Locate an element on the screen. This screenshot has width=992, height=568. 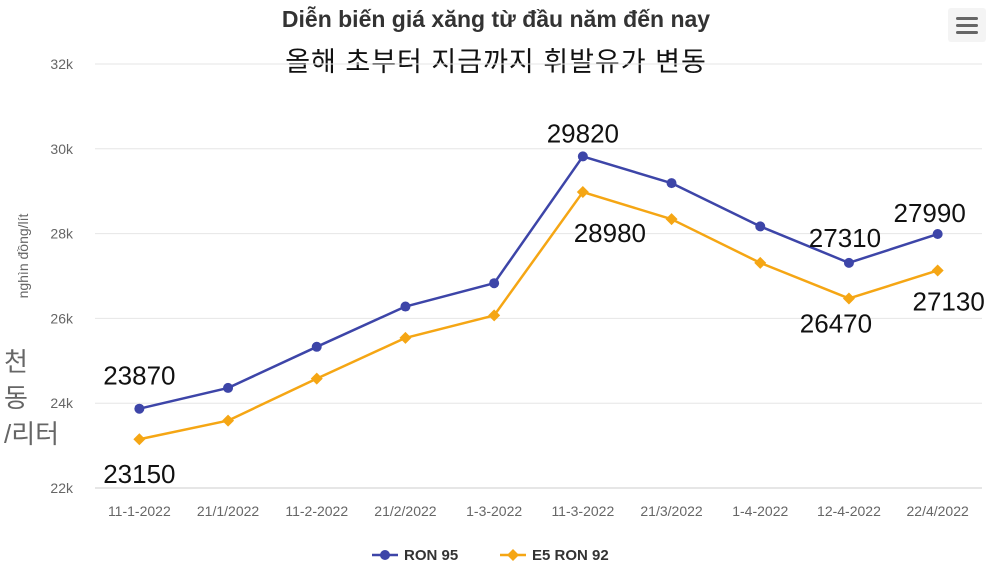
x-tick-label: 11-3-2022 is located at coordinates (582, 511).